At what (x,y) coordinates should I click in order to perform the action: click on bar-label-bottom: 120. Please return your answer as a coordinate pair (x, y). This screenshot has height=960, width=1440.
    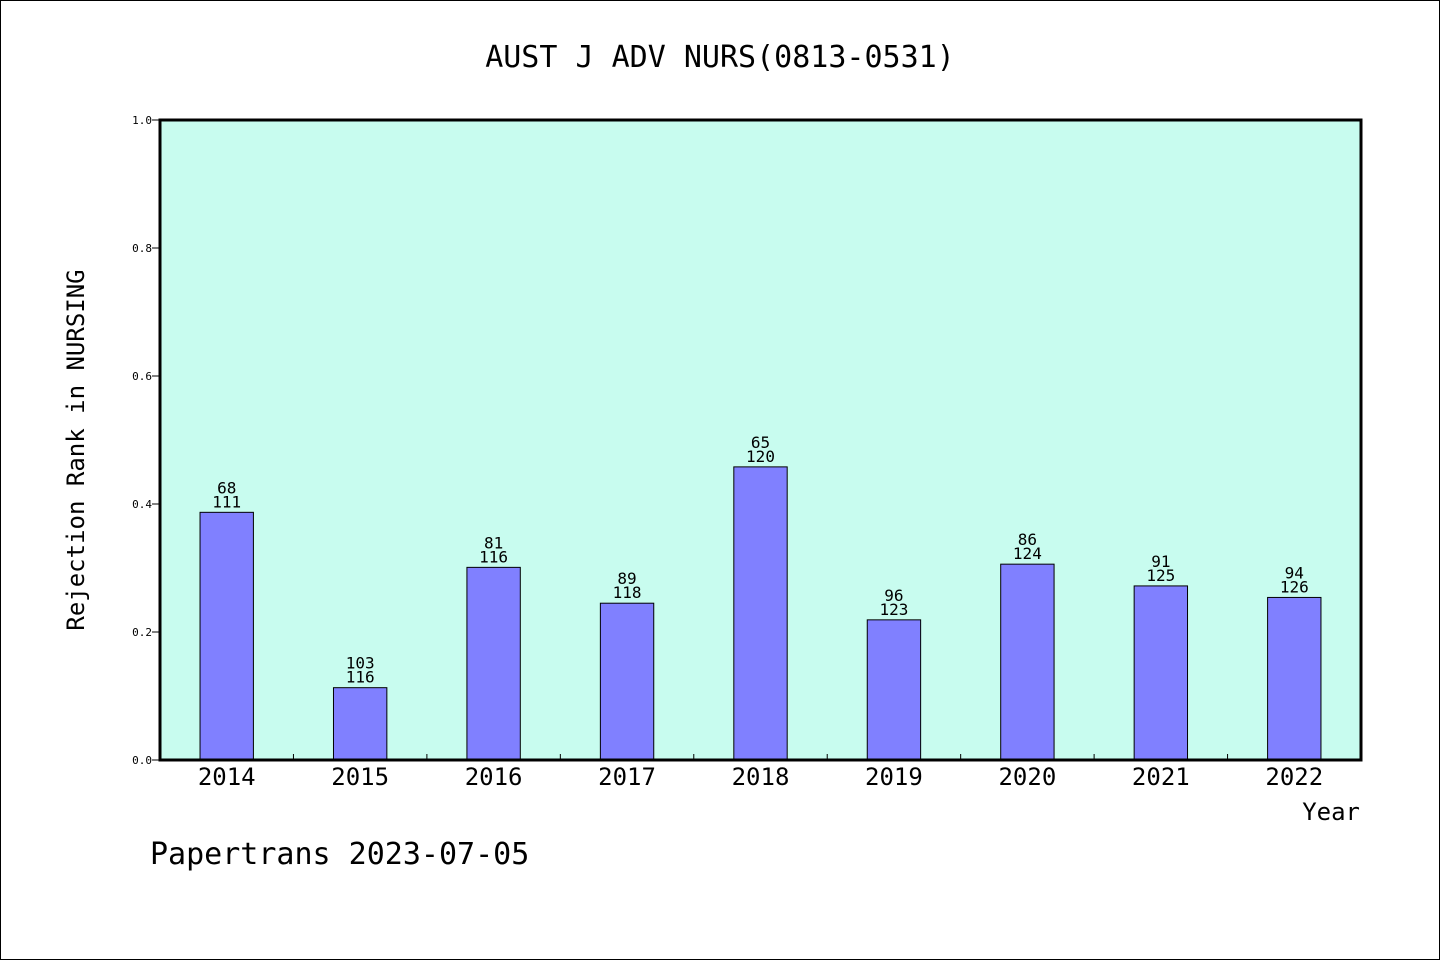
    Looking at the image, I should click on (760, 456).